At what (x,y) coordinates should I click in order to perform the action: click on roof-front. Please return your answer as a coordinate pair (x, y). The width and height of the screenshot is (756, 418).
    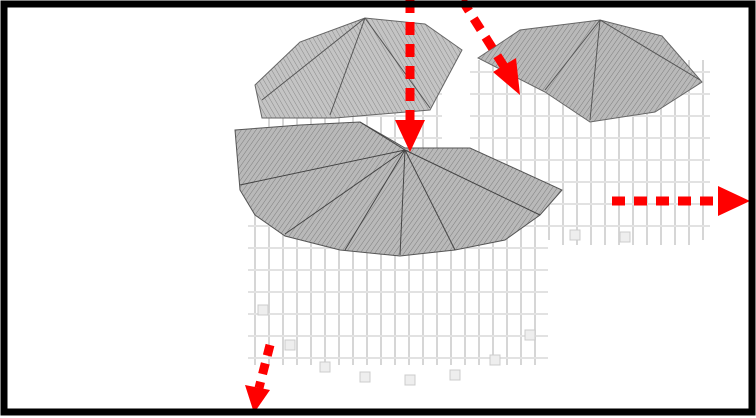
    Looking at the image, I should click on (398, 189).